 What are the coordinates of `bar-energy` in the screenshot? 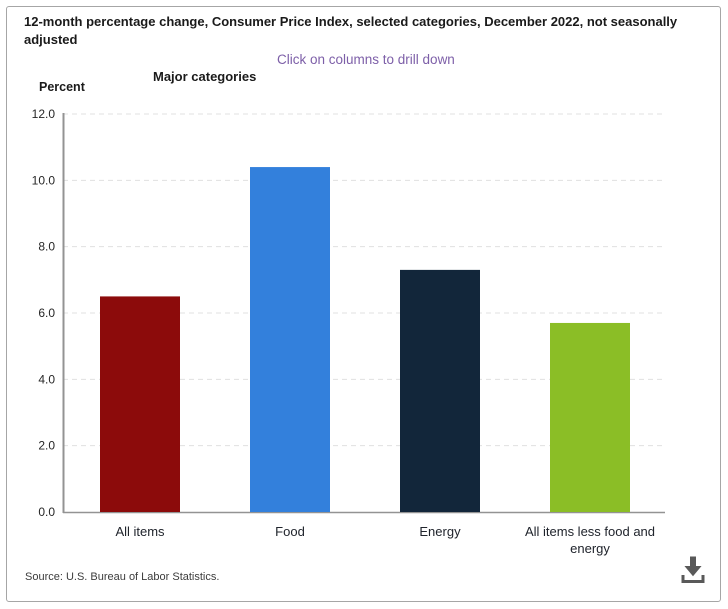 It's located at (440, 390).